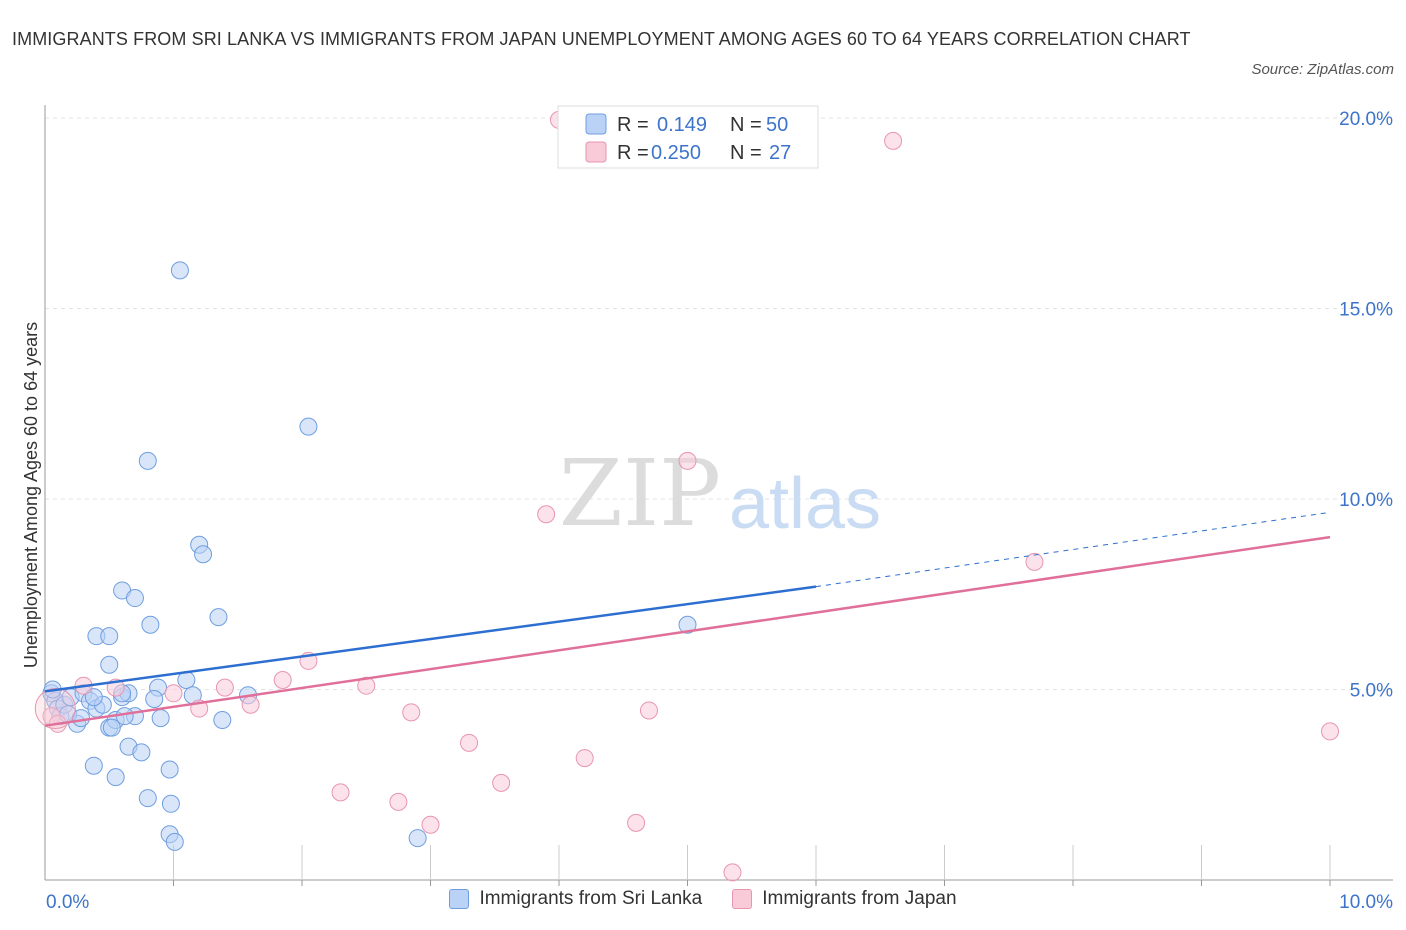 The image size is (1406, 930). I want to click on legend-item-japan: Immigrants from Japan, so click(844, 899).